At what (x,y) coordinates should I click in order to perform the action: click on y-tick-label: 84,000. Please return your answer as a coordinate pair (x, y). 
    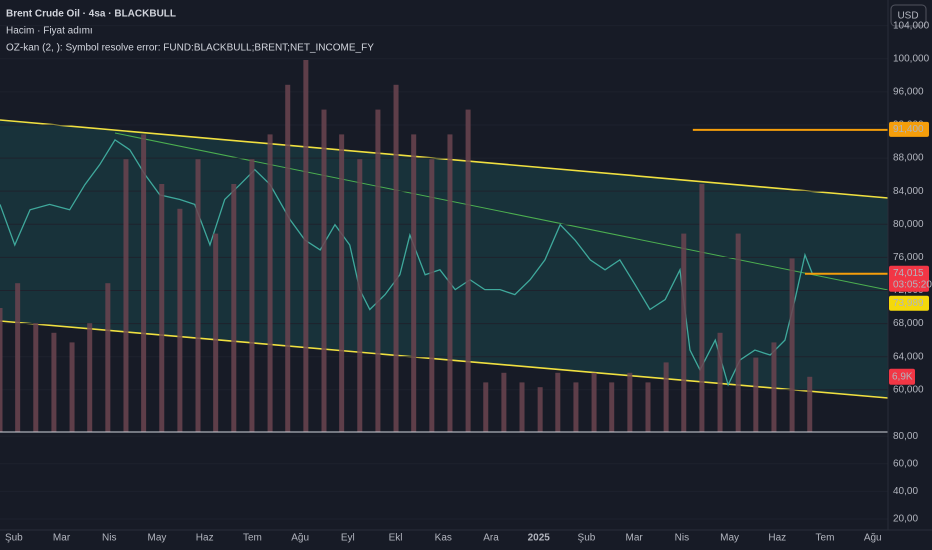
    Looking at the image, I should click on (908, 191).